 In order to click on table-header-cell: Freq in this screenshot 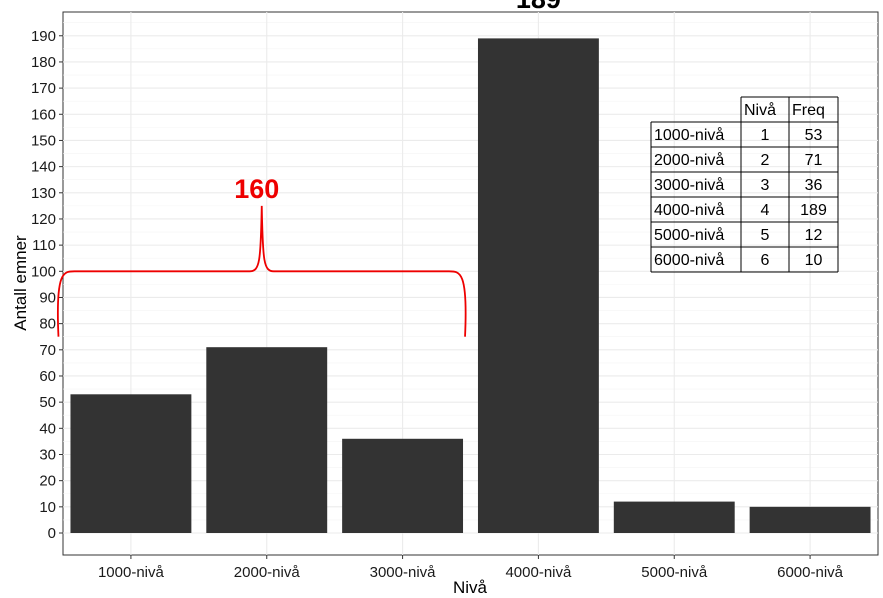, I will do `click(808, 110)`.